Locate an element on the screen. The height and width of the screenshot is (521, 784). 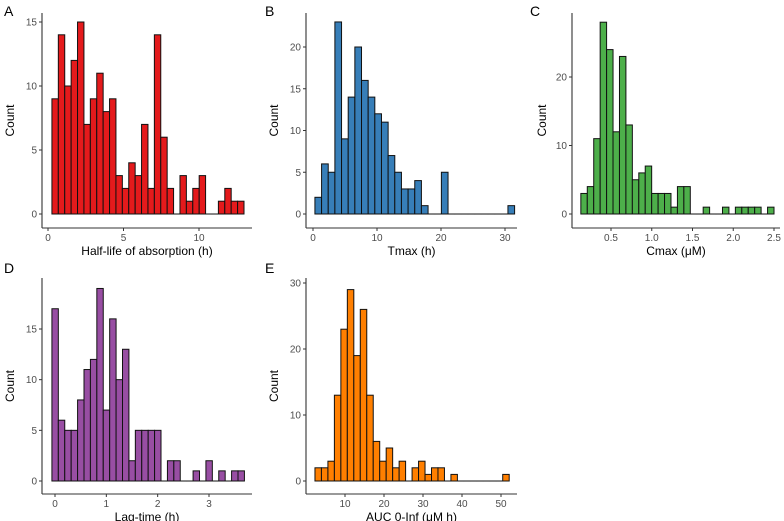
x-tick-label: 10 is located at coordinates (377, 238).